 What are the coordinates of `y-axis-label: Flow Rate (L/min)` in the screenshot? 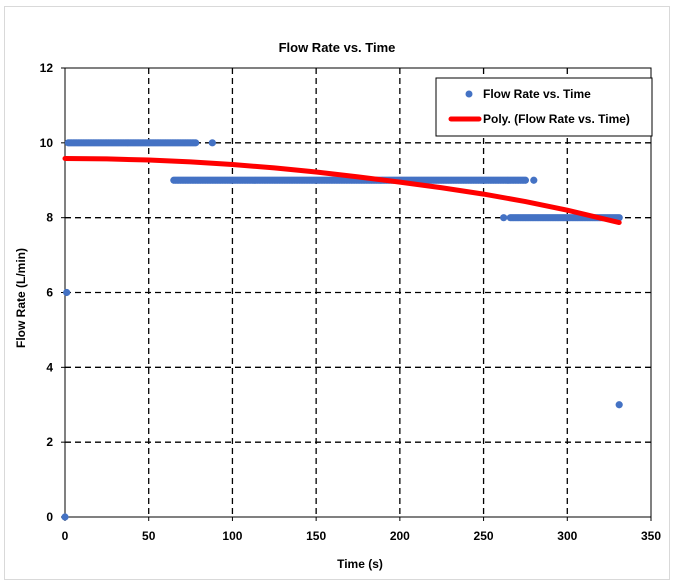 It's located at (21, 298).